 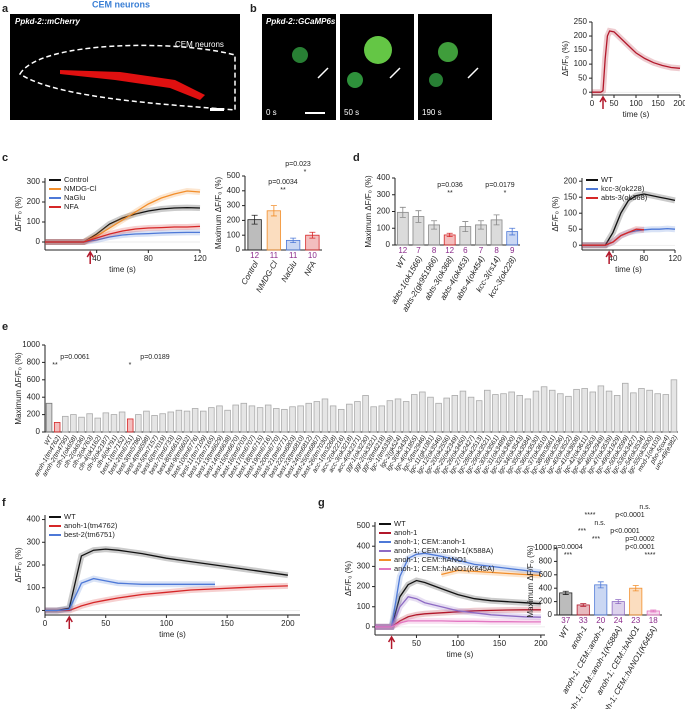 I want to click on panel-letter: f, so click(x=4, y=503).